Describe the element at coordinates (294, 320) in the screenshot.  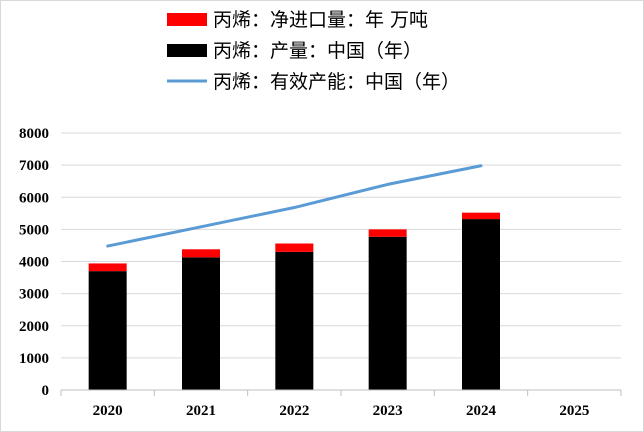
I see `bar-production-2022` at that location.